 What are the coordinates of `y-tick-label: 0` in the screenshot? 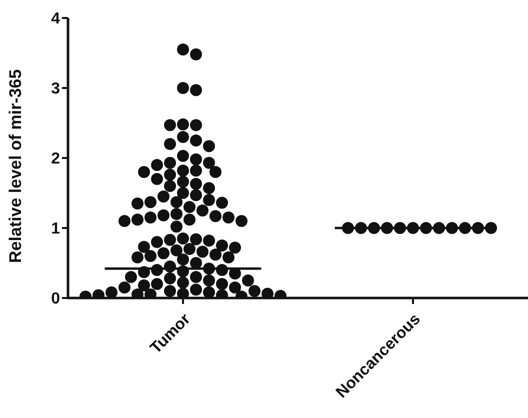 It's located at (55, 299).